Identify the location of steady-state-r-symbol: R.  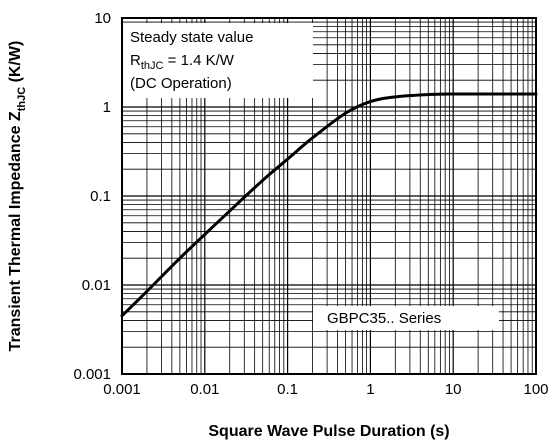
(135, 60).